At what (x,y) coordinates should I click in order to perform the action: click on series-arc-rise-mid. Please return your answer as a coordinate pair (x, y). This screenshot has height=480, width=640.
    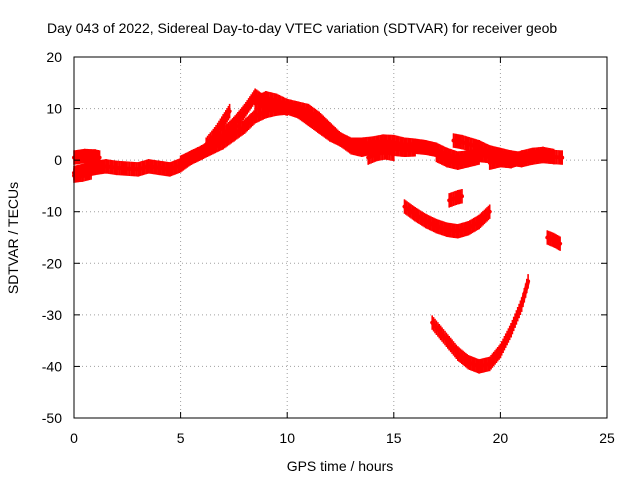
    Looking at the image, I should click on (218, 127).